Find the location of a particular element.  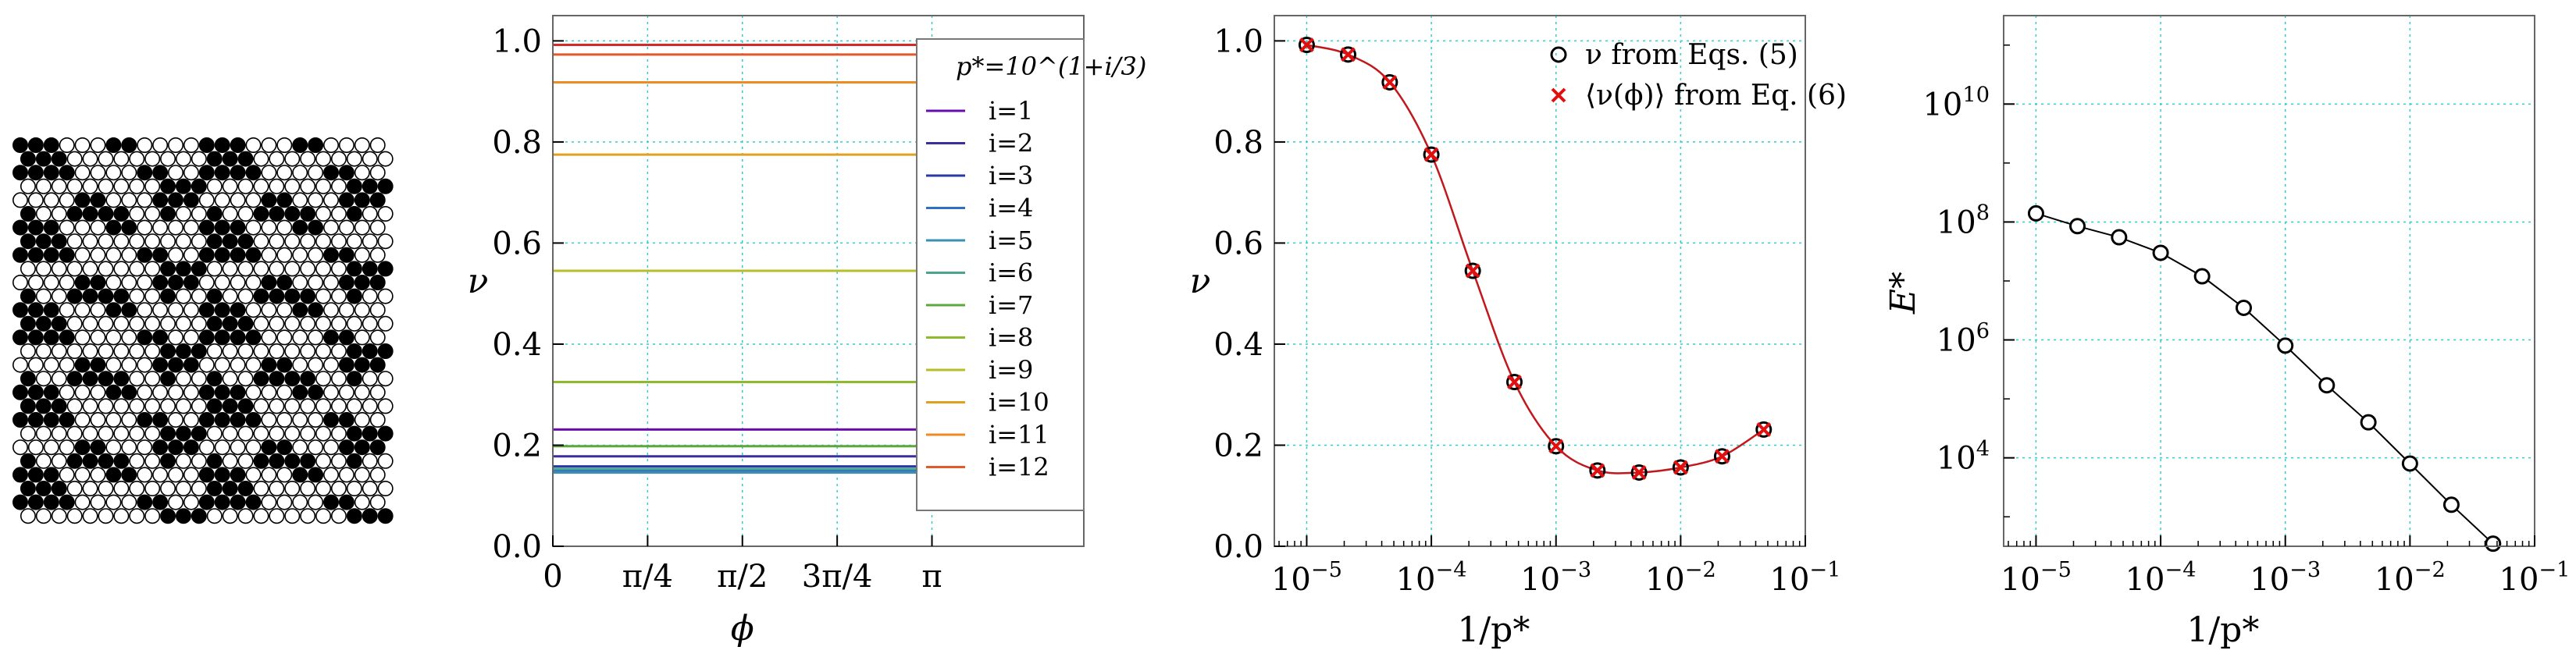

x-tick-label: 10⁻¹ is located at coordinates (2535, 578).